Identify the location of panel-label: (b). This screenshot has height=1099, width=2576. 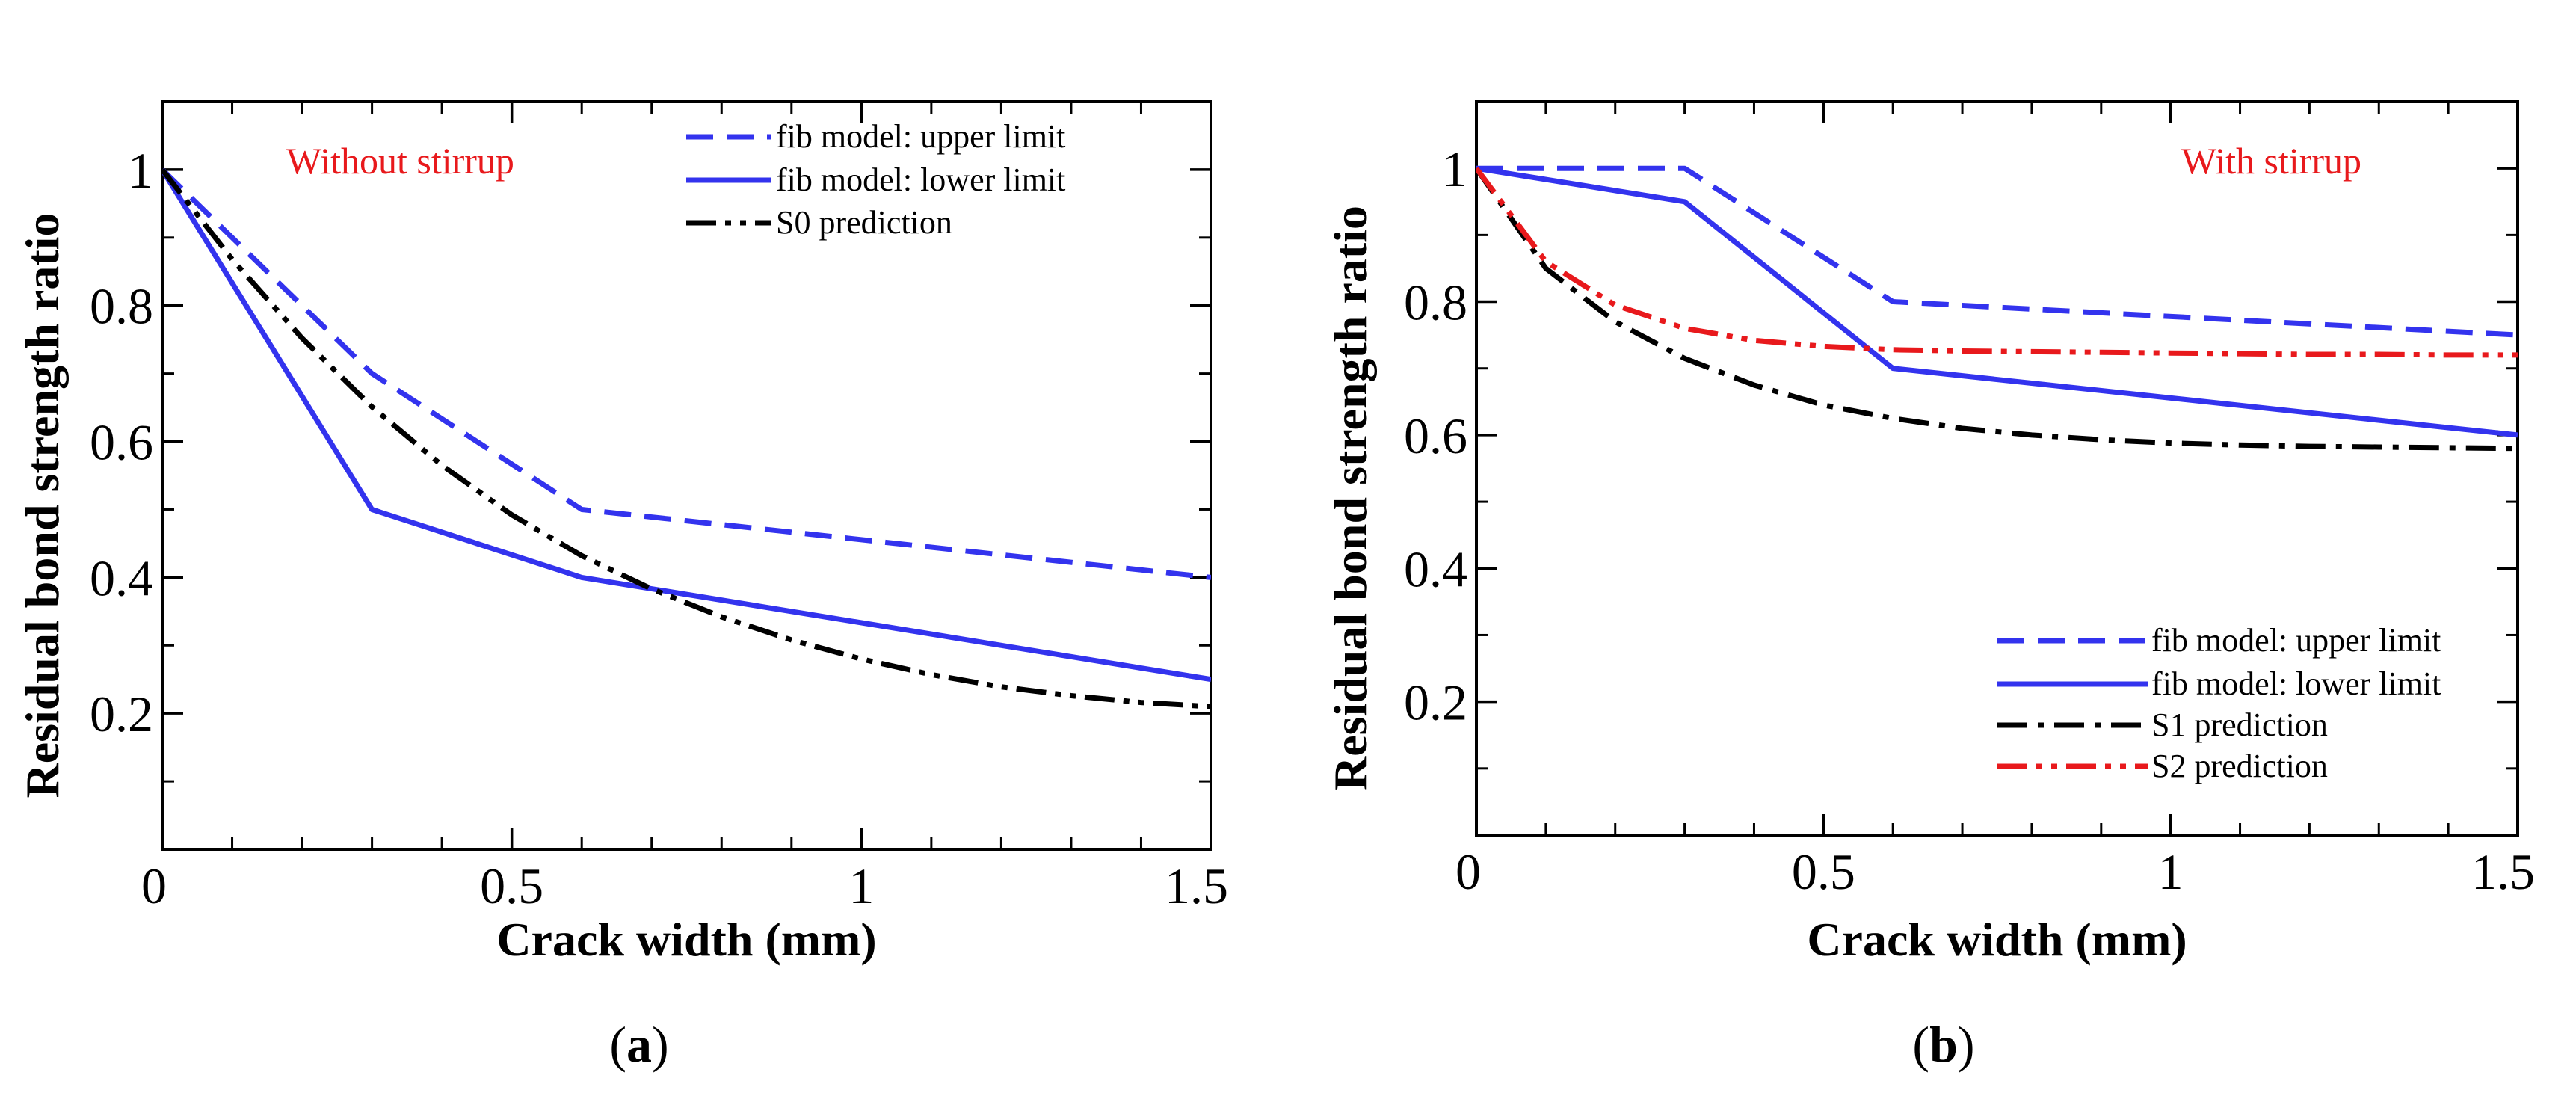
(1943, 1044).